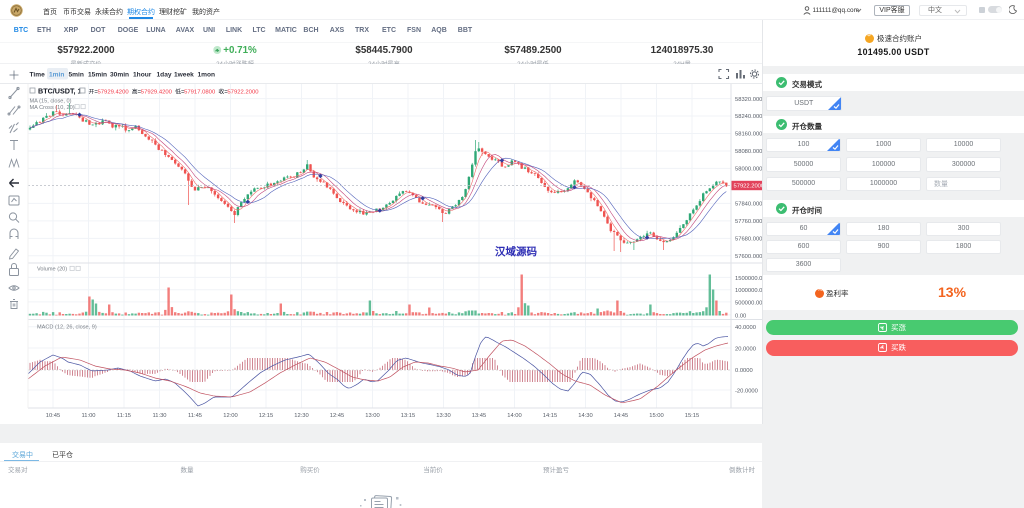 The image size is (1024, 508). I want to click on svg-text: 57680.0000, so click(748, 240).